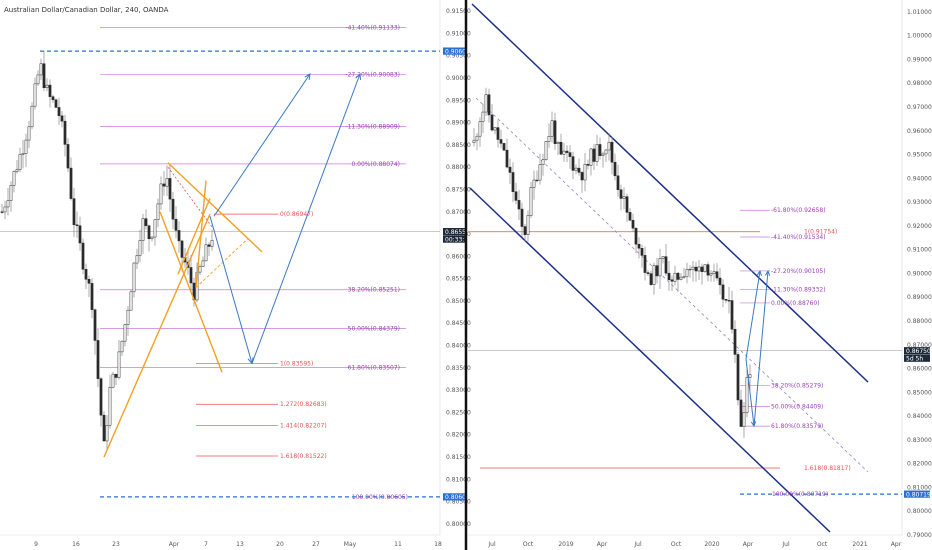 The width and height of the screenshot is (932, 550). I want to click on left-y-tick: 0.91000, so click(458, 33).